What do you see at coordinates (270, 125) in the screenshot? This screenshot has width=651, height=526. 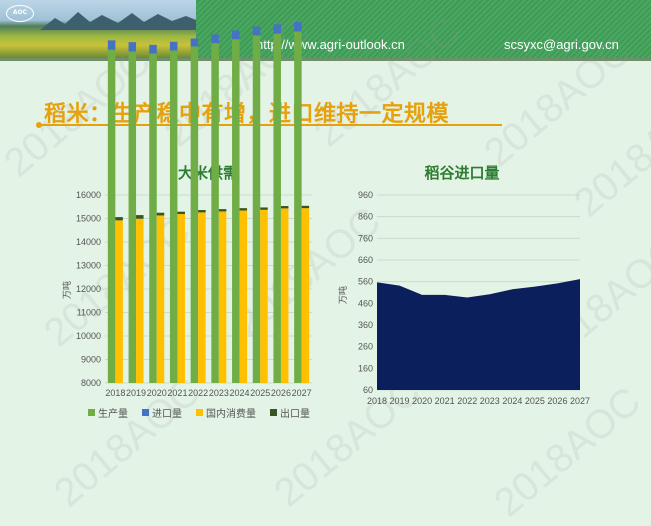 I see `title-underline` at bounding box center [270, 125].